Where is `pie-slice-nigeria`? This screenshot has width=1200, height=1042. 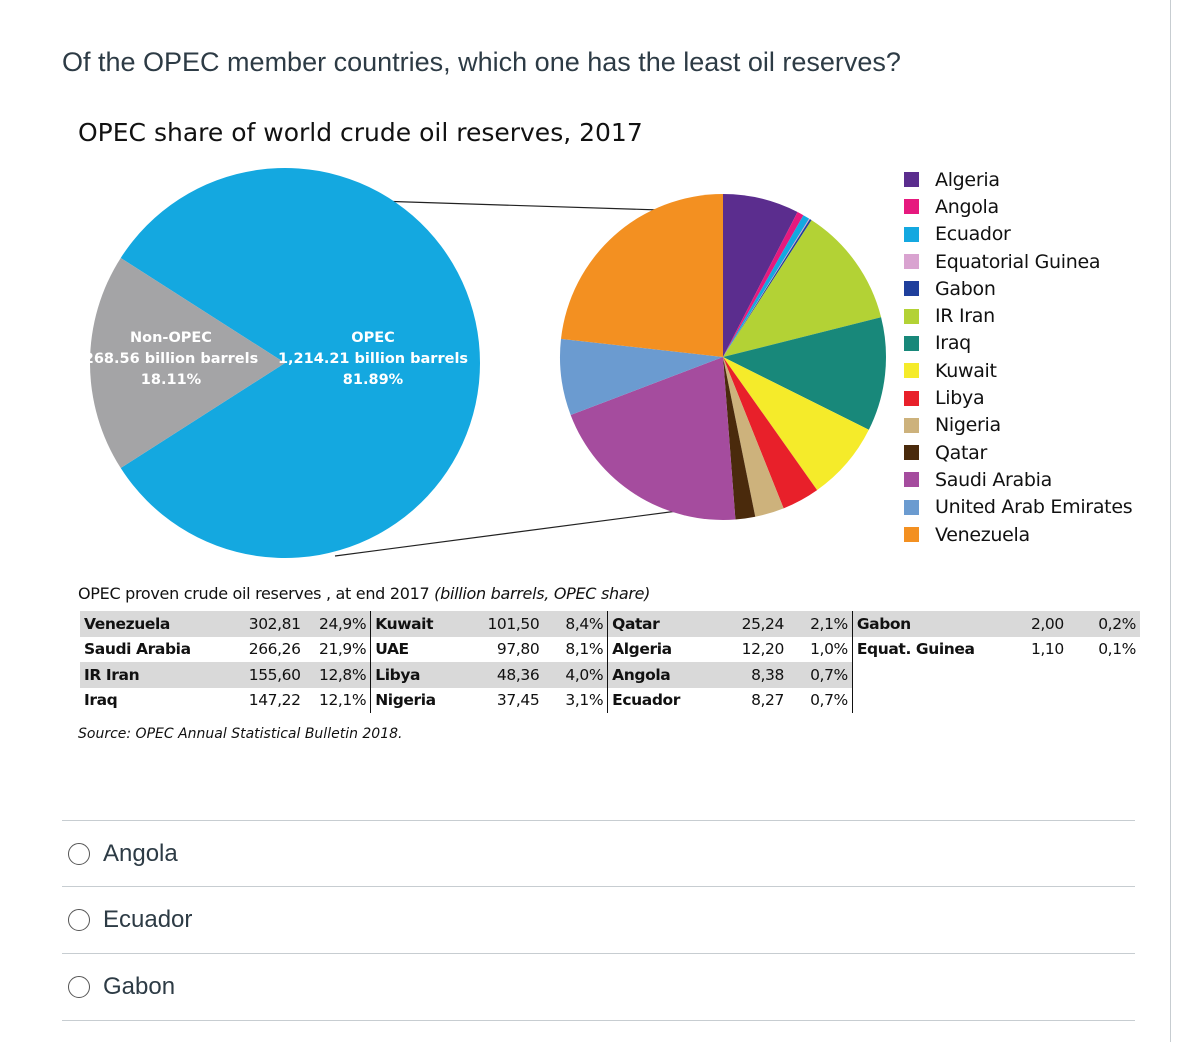
pie-slice-nigeria is located at coordinates (753, 437).